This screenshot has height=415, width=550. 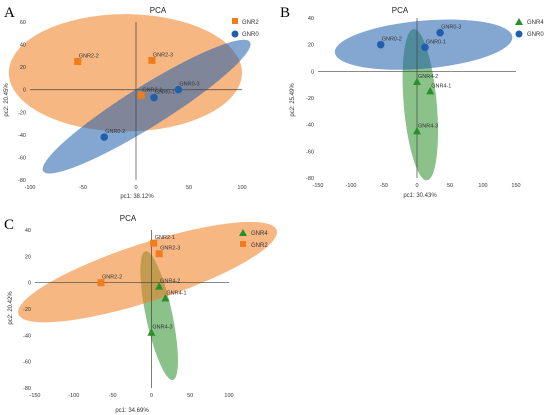 What do you see at coordinates (420, 196) in the screenshot?
I see `x-axis-label: pc1: 30.43%` at bounding box center [420, 196].